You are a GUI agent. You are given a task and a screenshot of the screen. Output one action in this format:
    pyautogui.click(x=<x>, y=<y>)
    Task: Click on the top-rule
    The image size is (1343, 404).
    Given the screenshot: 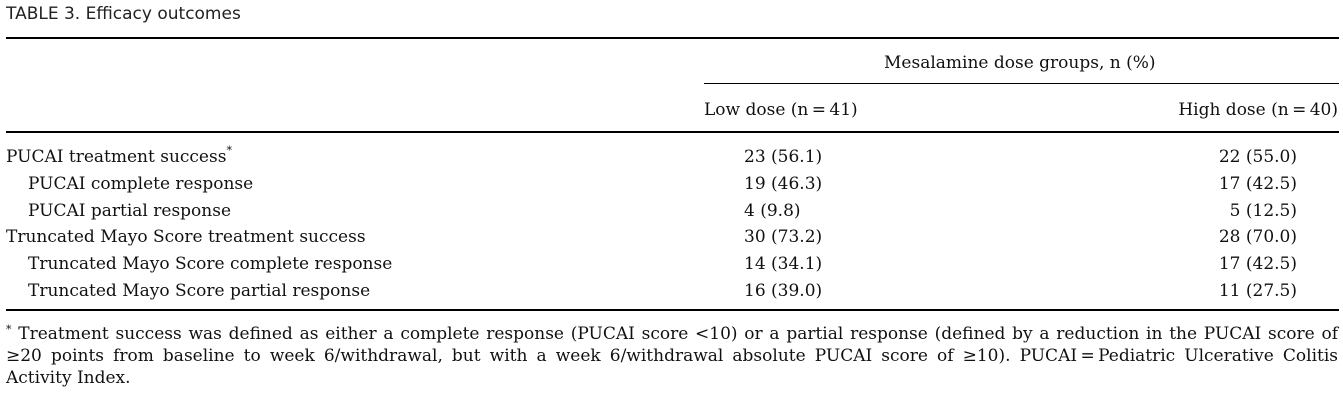 What is the action you would take?
    pyautogui.click(x=672, y=38)
    